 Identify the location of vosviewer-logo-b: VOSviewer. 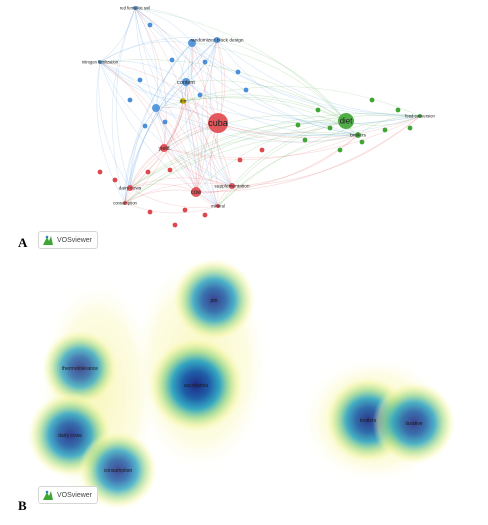
(68, 495).